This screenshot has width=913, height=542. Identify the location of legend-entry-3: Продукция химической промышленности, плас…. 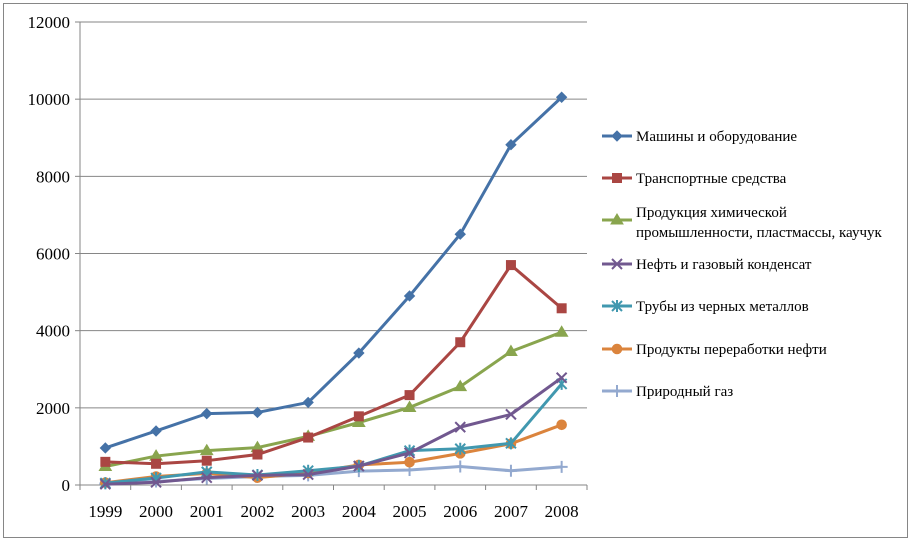
(742, 223).